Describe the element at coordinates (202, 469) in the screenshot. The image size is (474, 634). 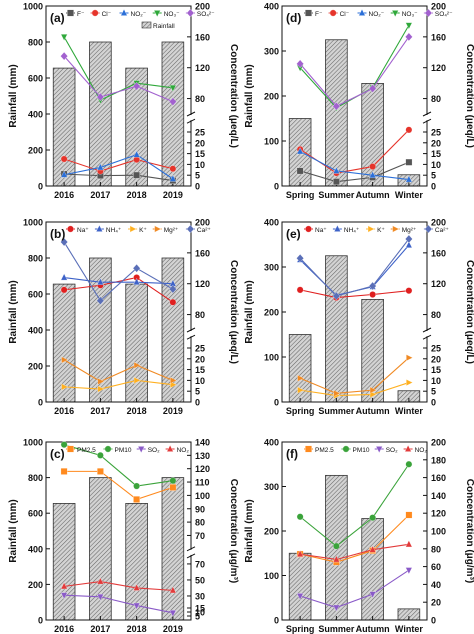
I see `right-tick-label: 120` at that location.